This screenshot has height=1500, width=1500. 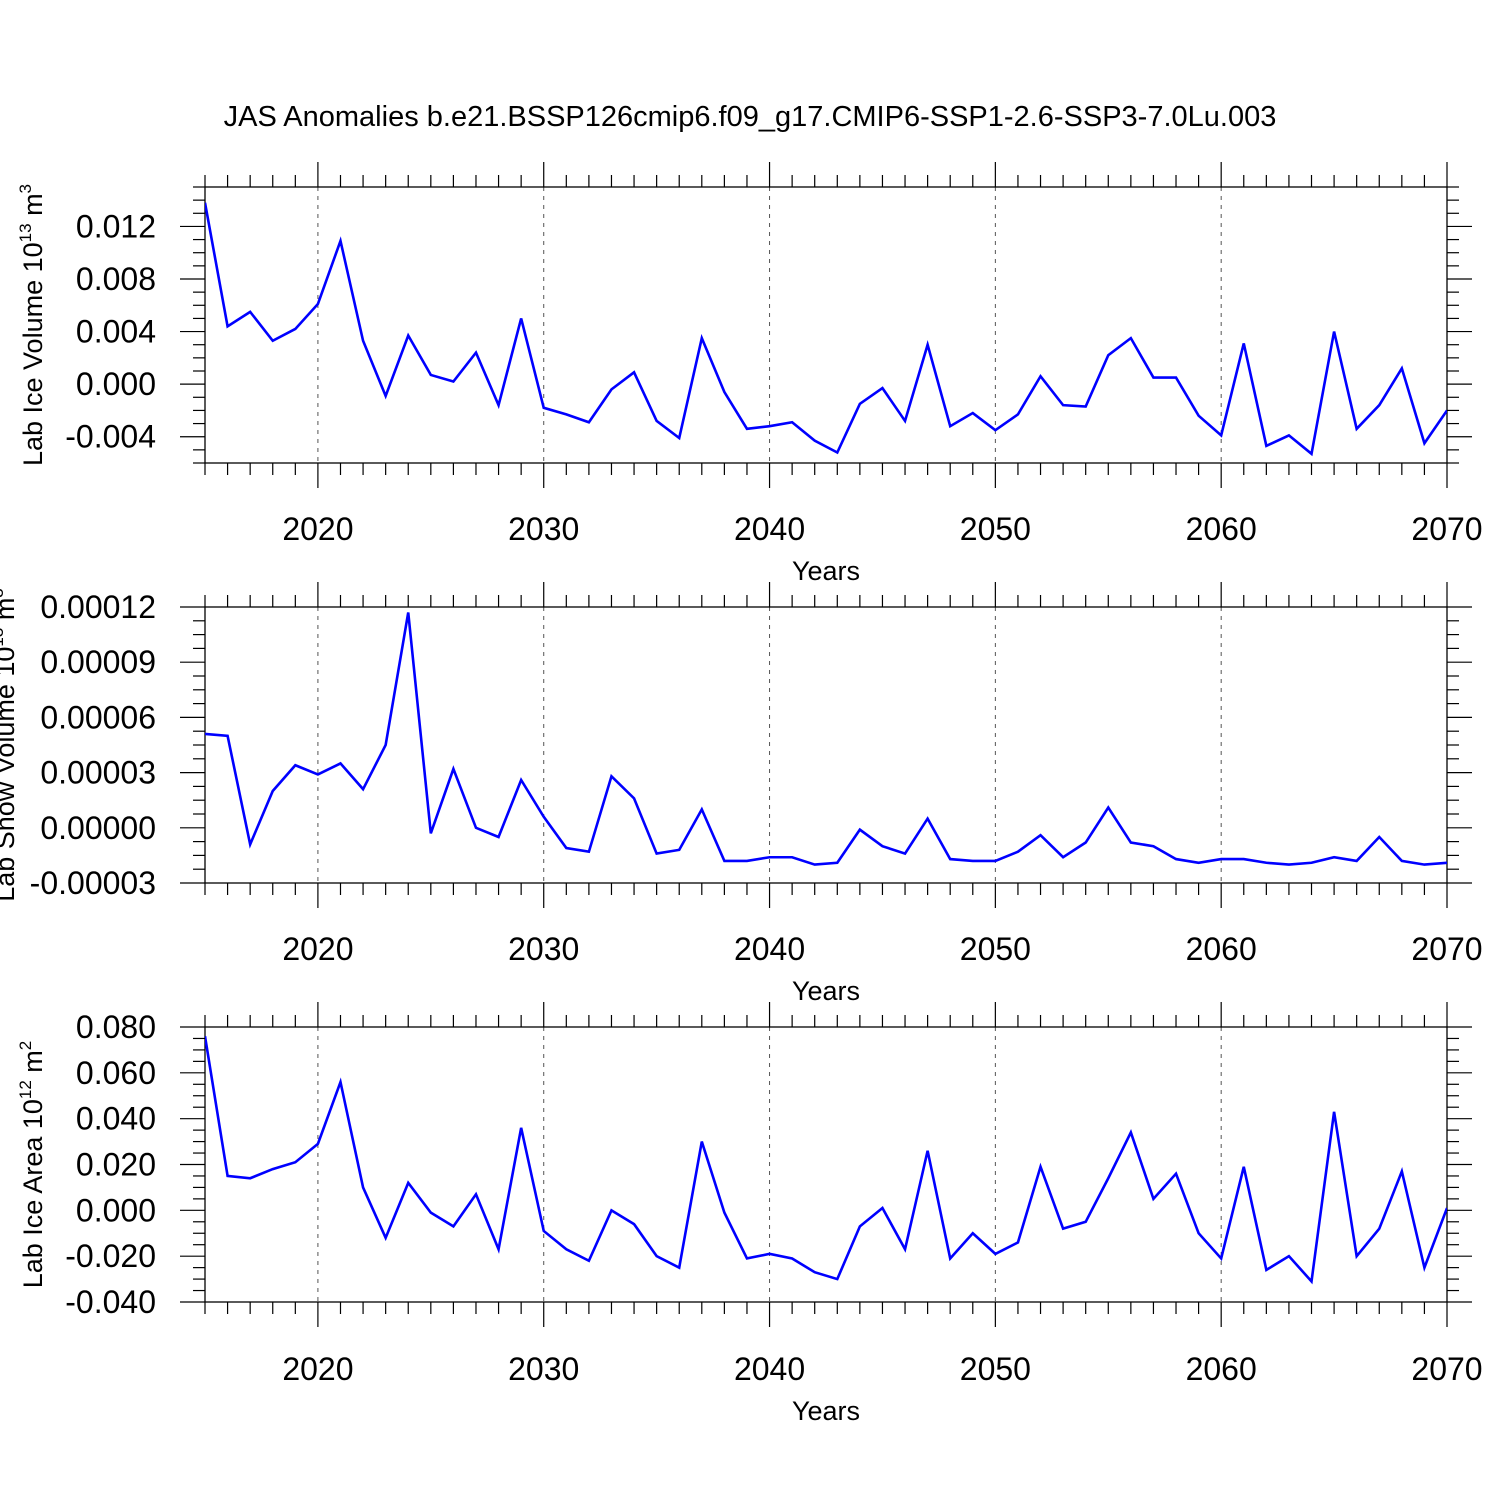 What do you see at coordinates (32, 325) in the screenshot?
I see `y-axis-label: Lab Ice Volume 1013 m3` at bounding box center [32, 325].